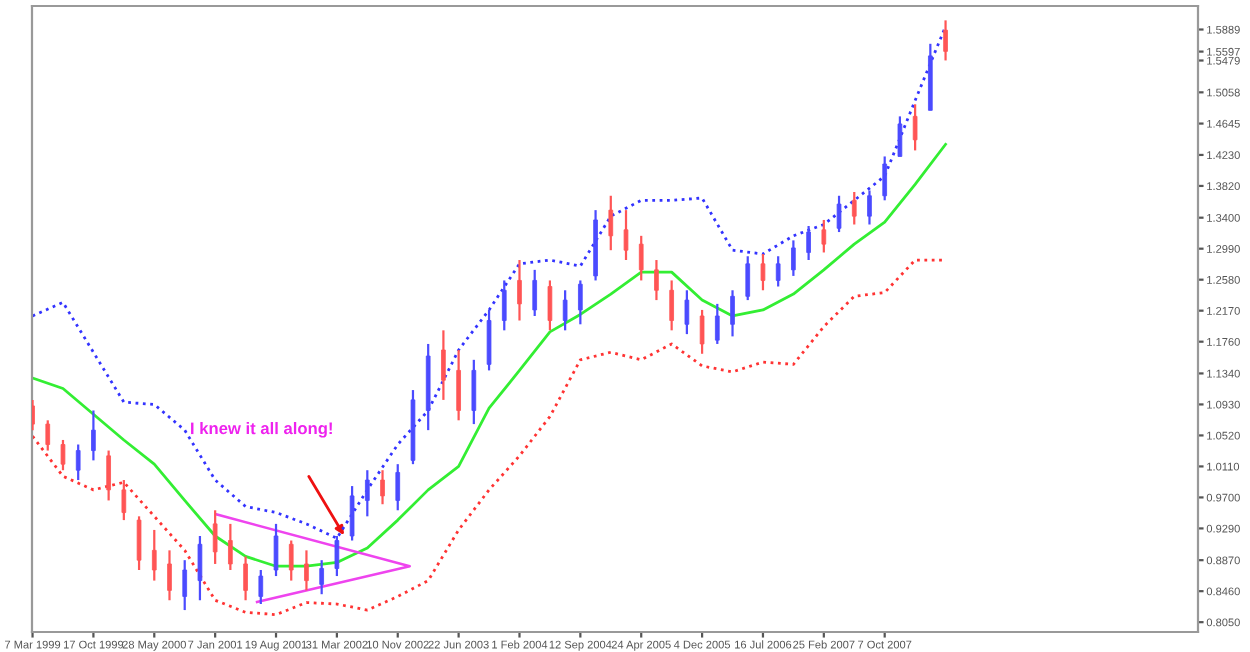 The height and width of the screenshot is (652, 1250). Describe the element at coordinates (261, 430) in the screenshot. I see `annotation: I knew it all along!` at that location.